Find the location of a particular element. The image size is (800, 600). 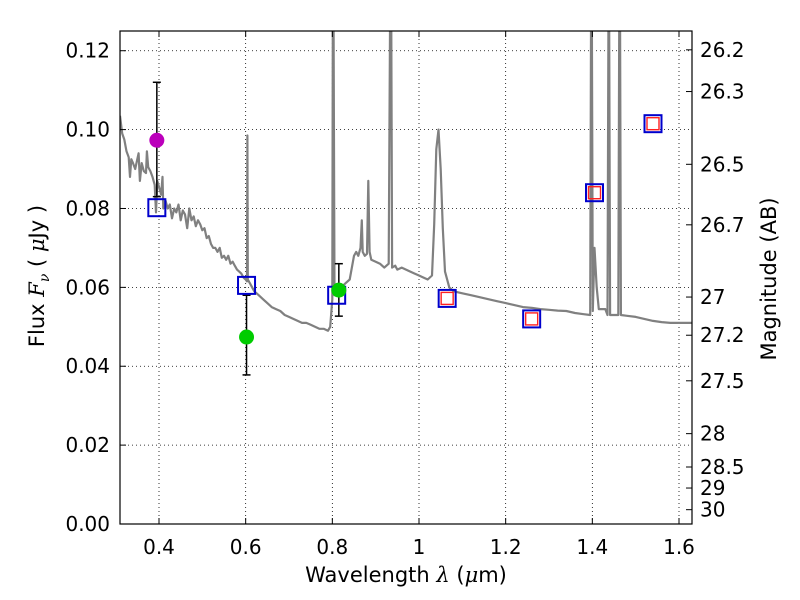

y-tick-label: 0.10 is located at coordinates (87, 130).